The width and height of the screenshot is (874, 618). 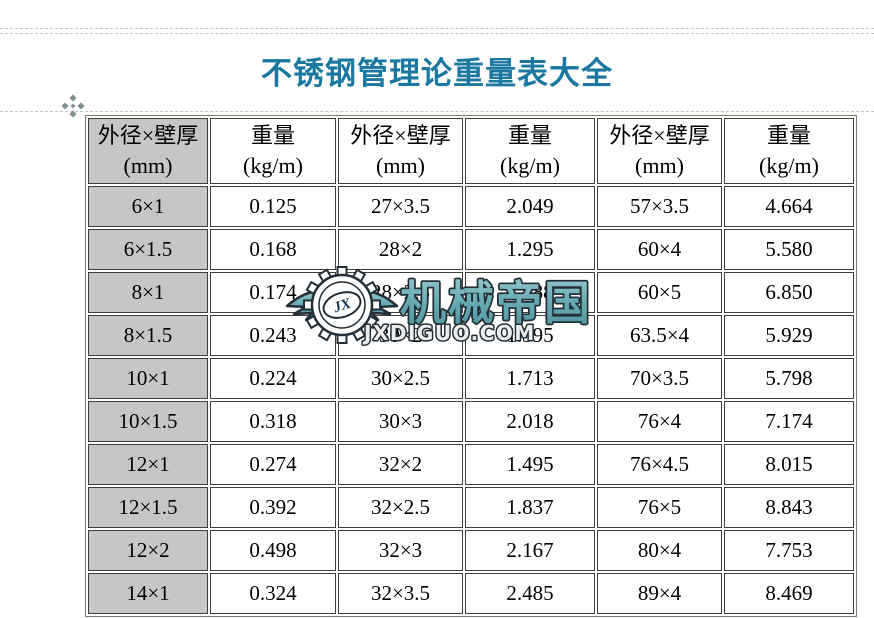 I want to click on weight-cell: 1.395, so click(x=530, y=335).